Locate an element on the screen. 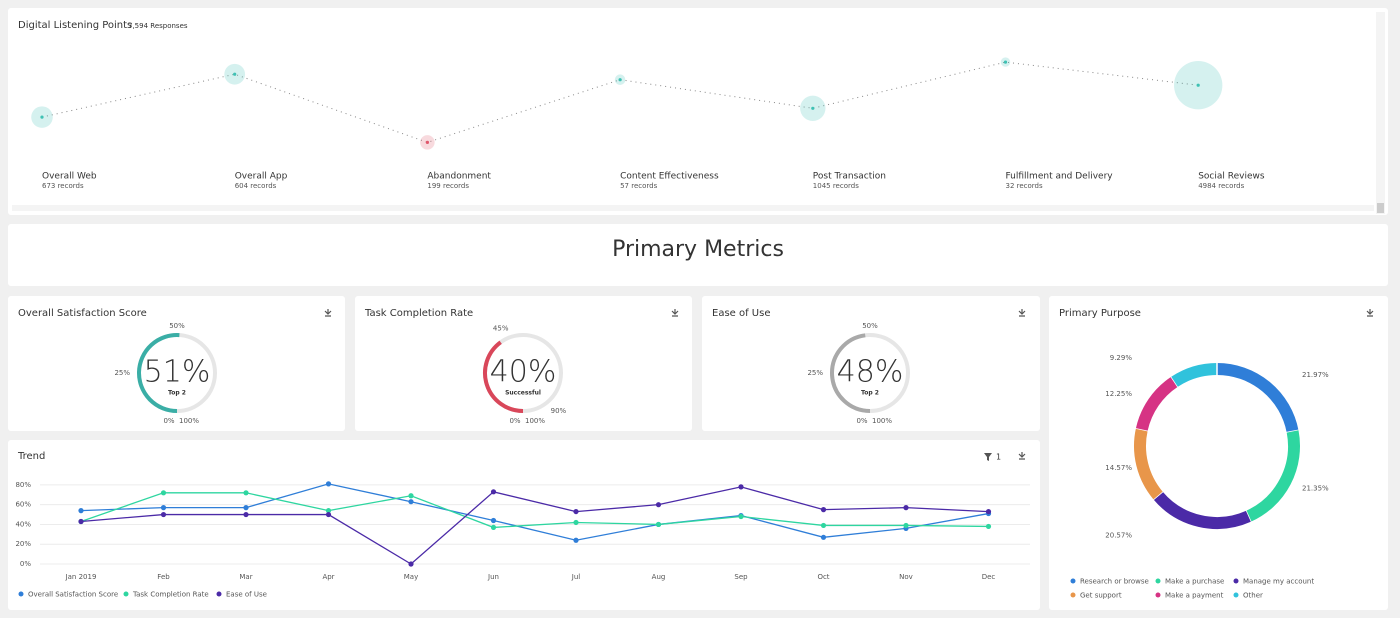  slice-gap is located at coordinates (1248, 516).